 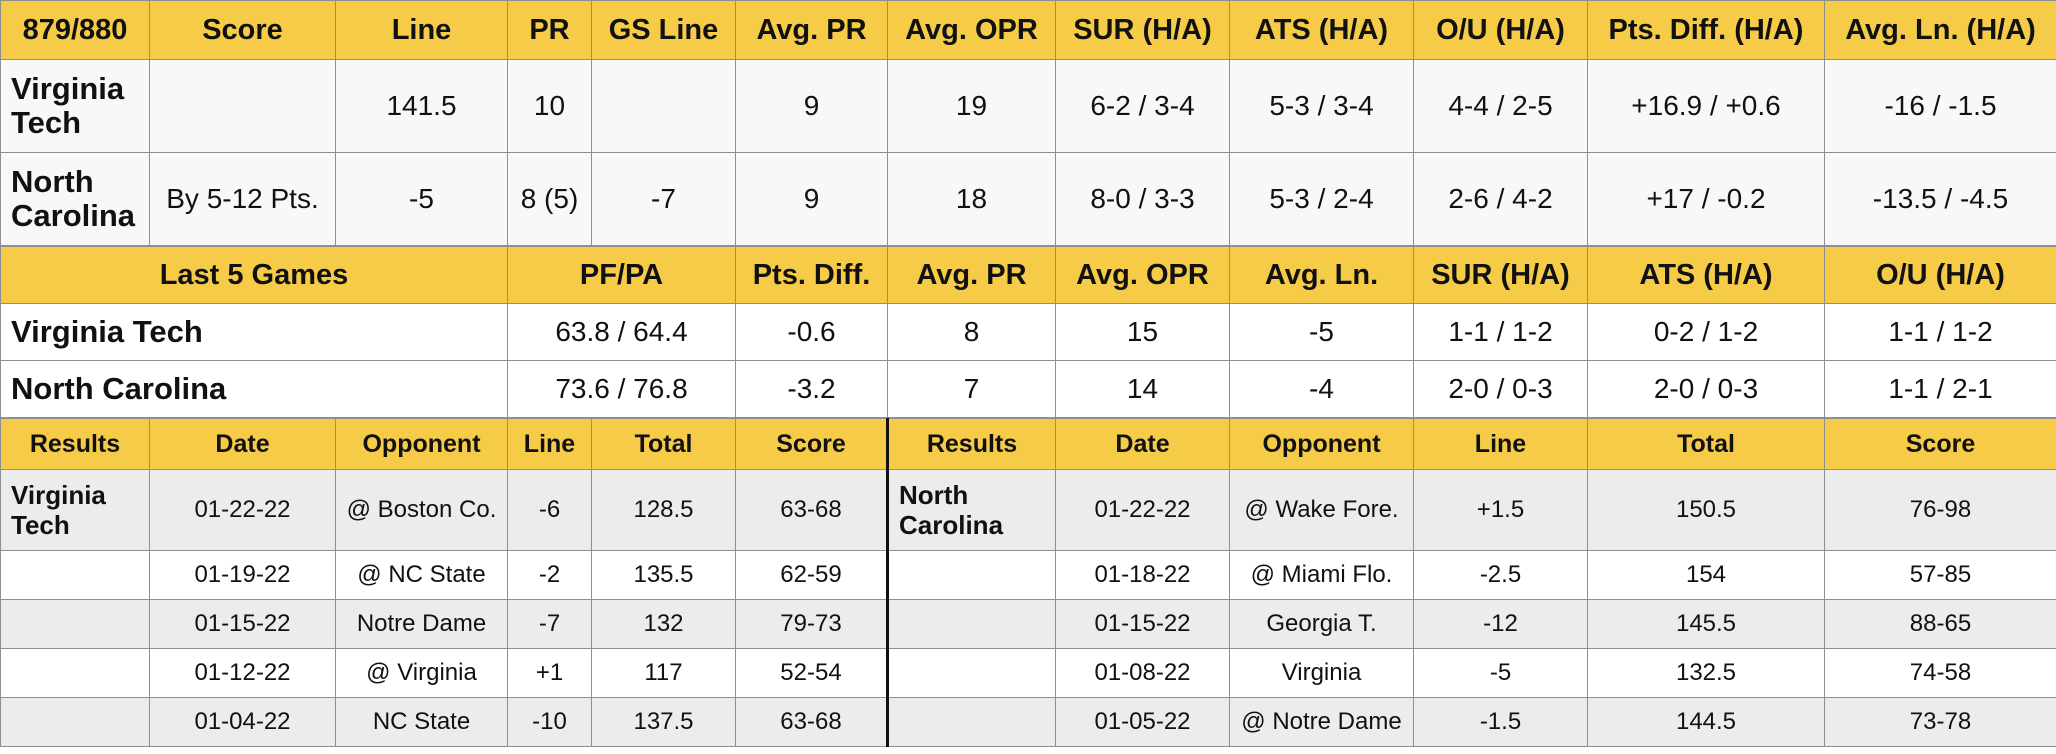 I want to click on table-cell: Virginia, so click(x=1321, y=673).